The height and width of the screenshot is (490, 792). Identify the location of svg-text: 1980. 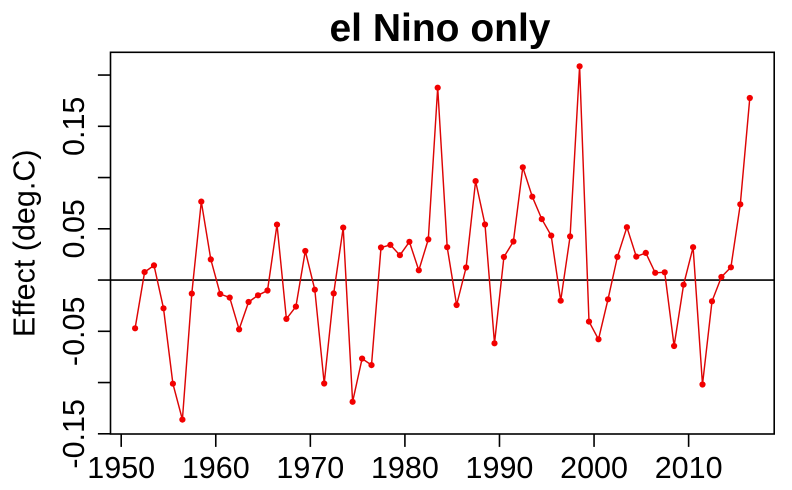
(405, 468).